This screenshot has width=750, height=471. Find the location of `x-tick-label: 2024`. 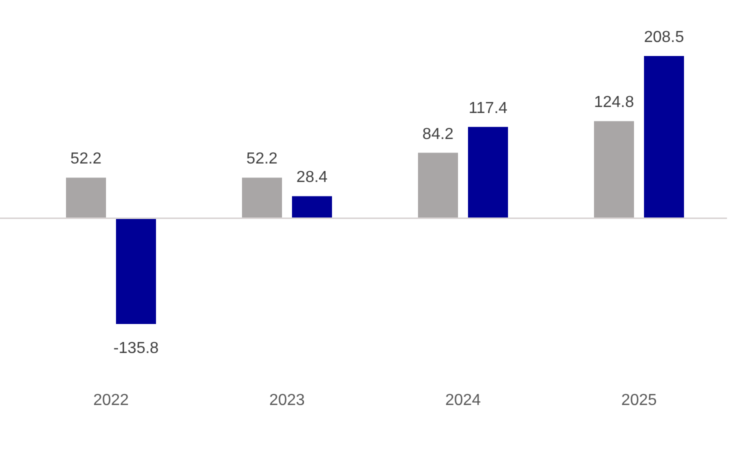

x-tick-label: 2024 is located at coordinates (463, 400).